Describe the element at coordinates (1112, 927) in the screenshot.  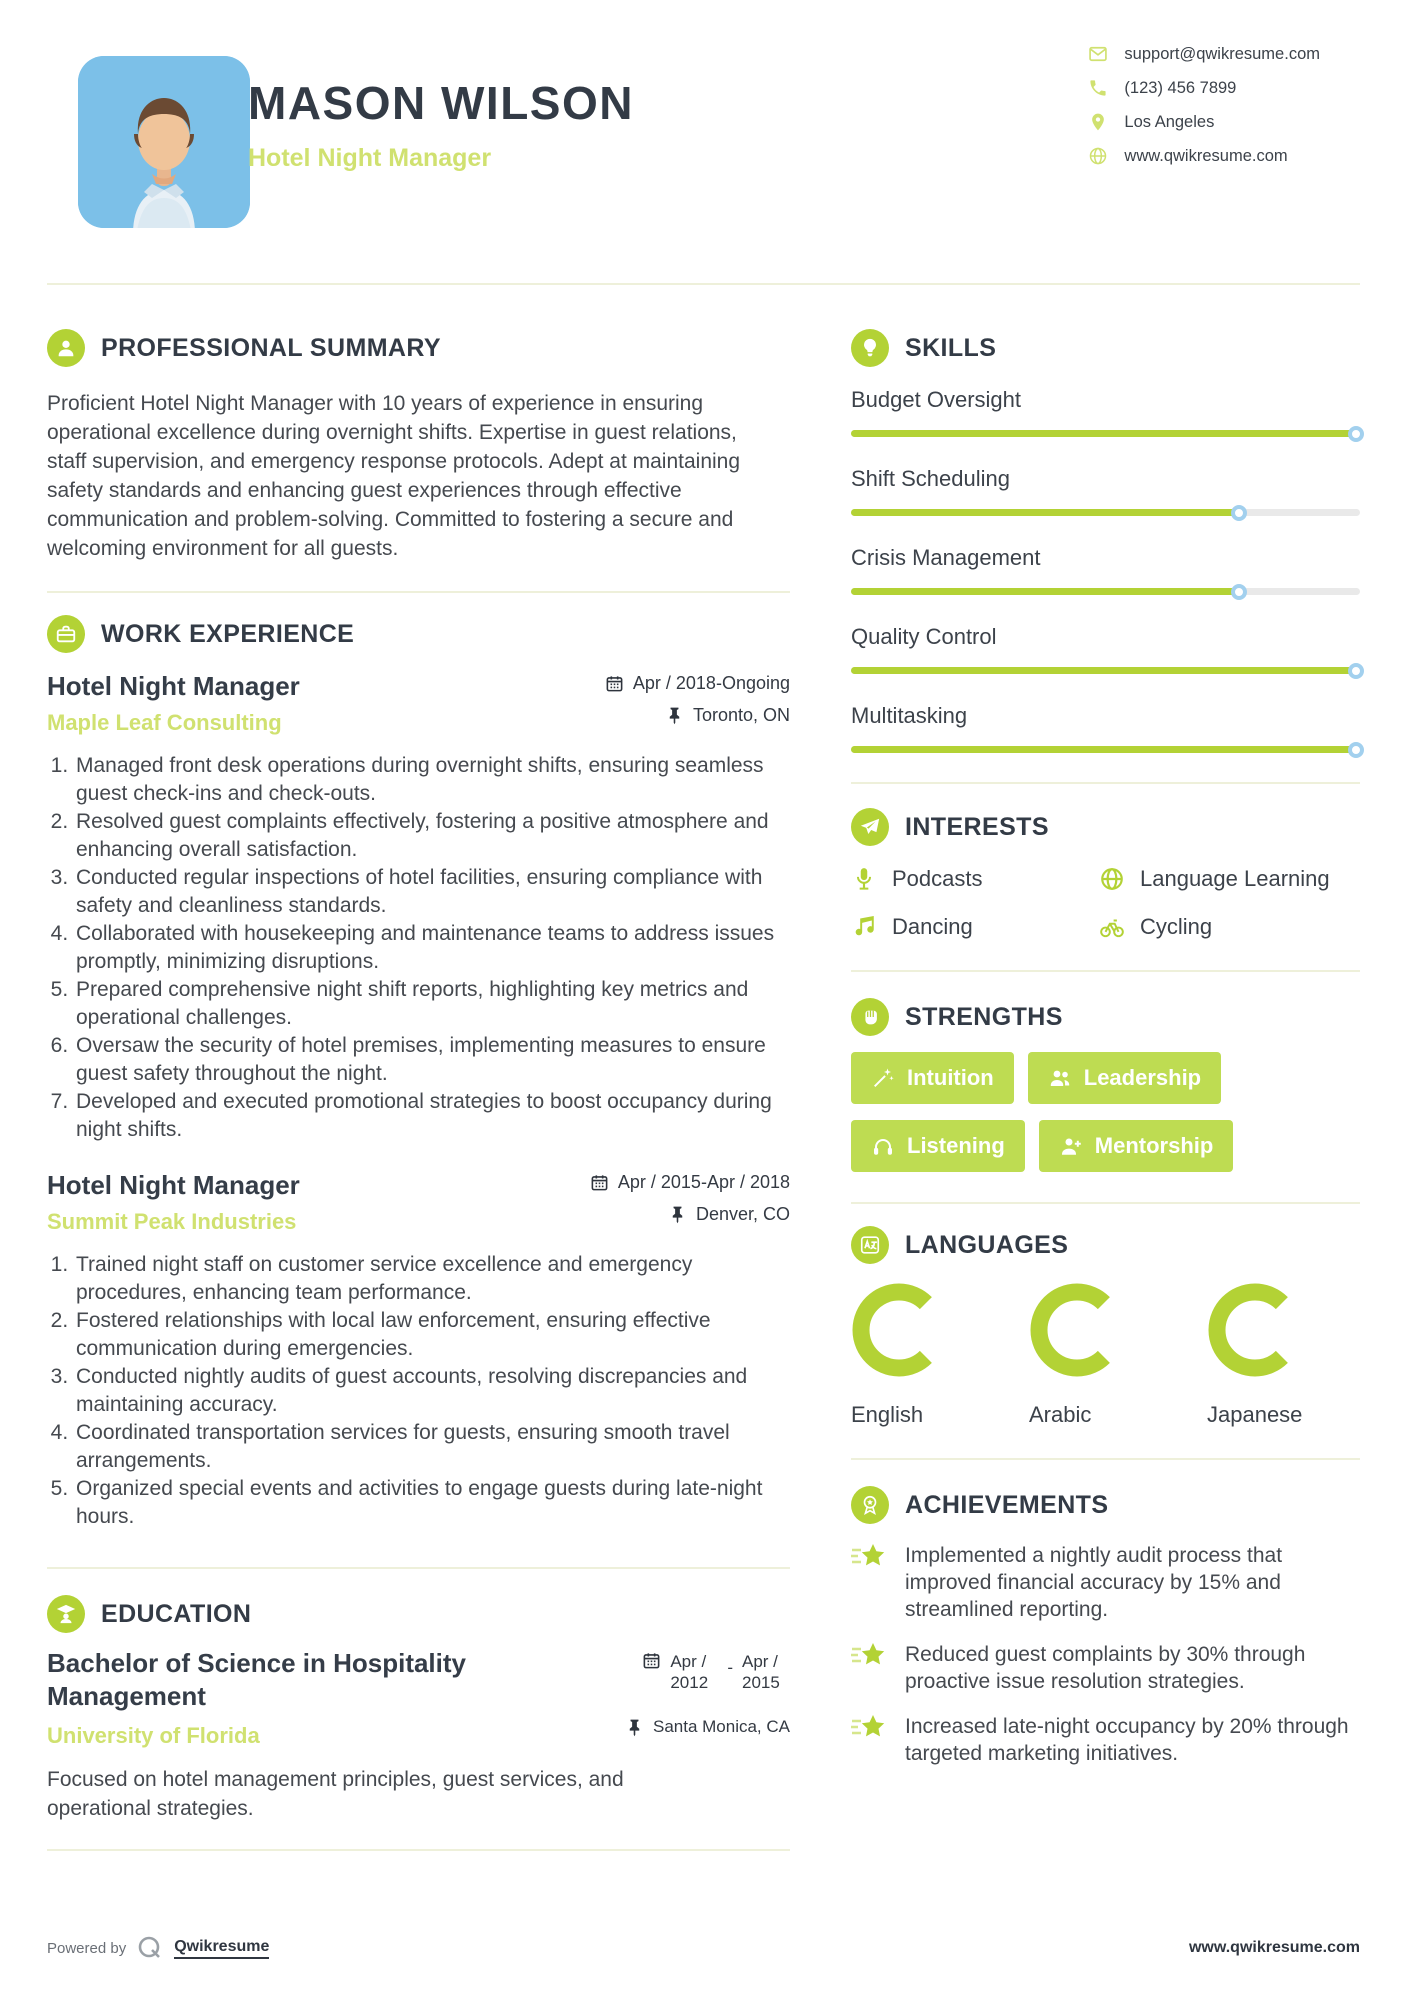
I see `bicycle-icon` at that location.